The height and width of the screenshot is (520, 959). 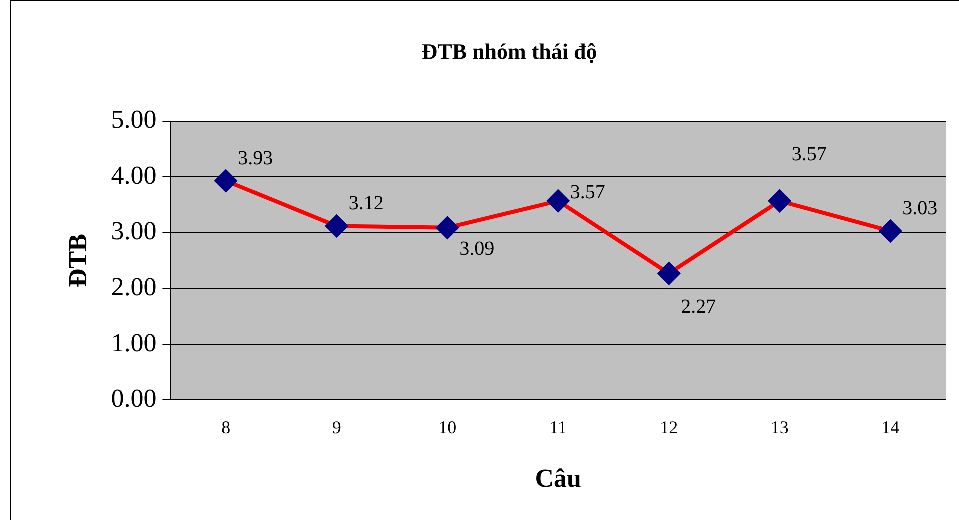 What do you see at coordinates (134, 119) in the screenshot?
I see `y-tick-label: 5.00` at bounding box center [134, 119].